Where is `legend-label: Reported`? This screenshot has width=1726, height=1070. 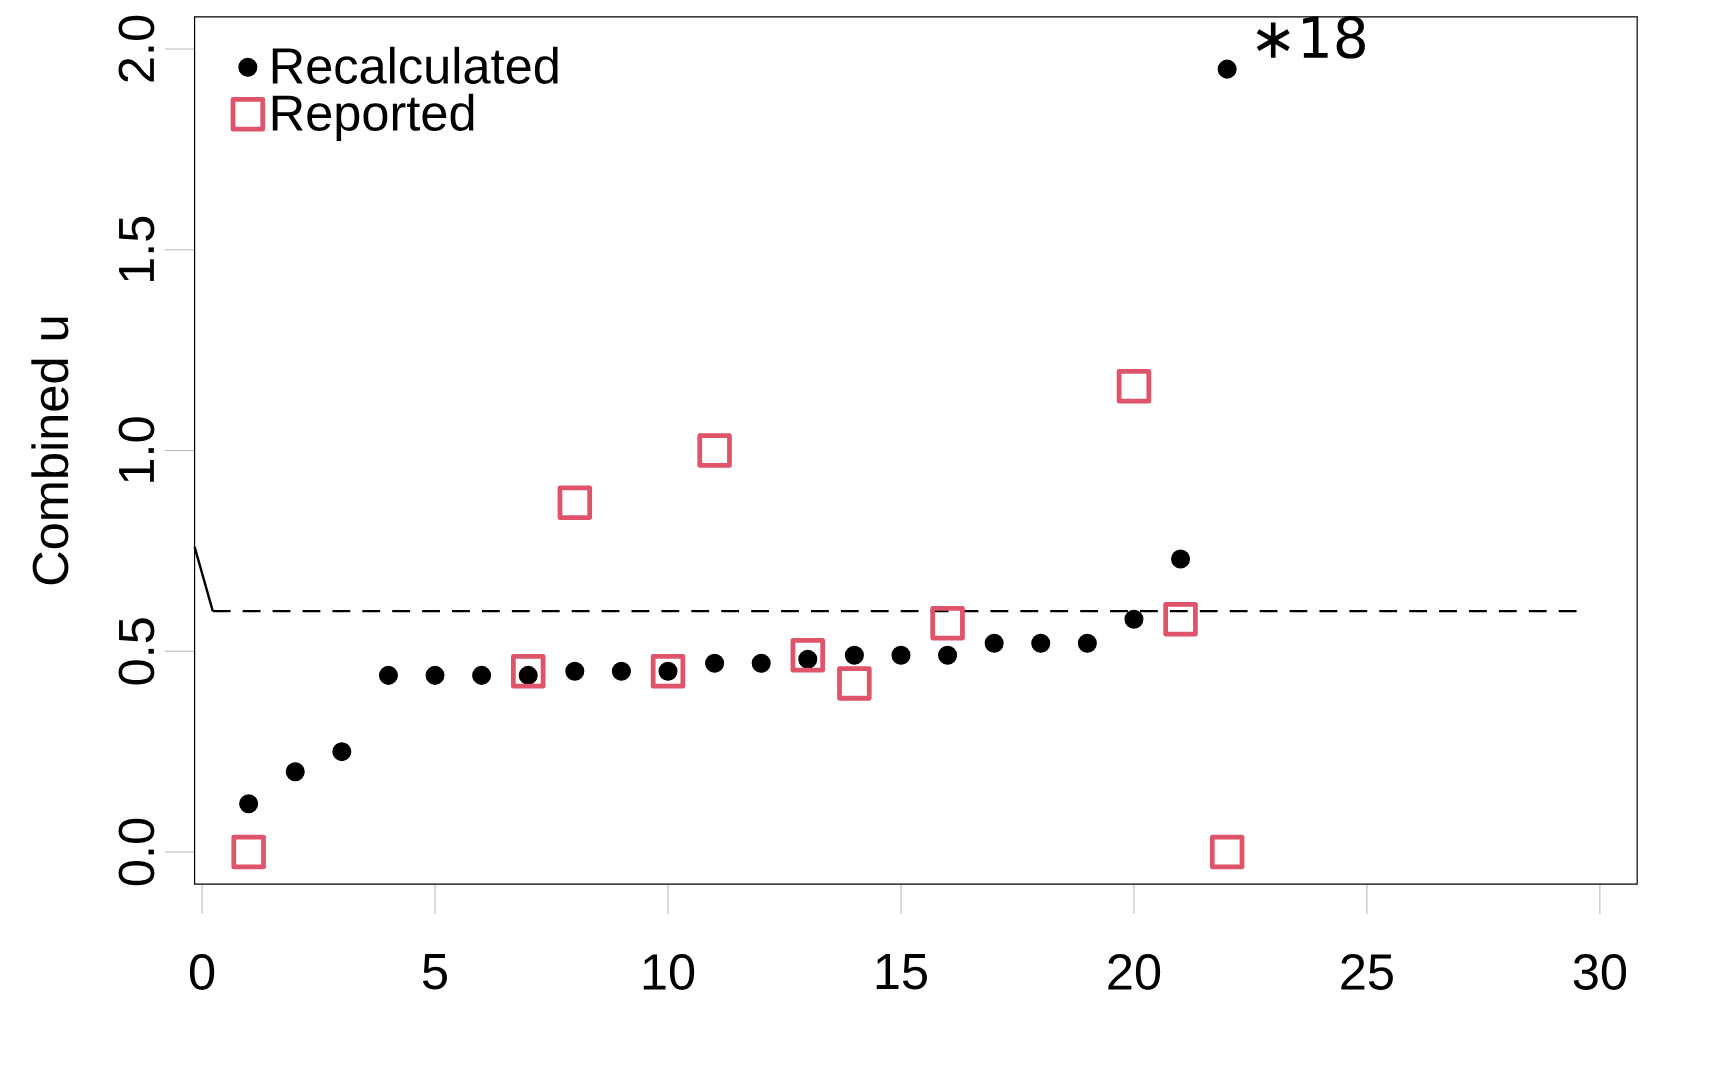
legend-label: Reported is located at coordinates (373, 117).